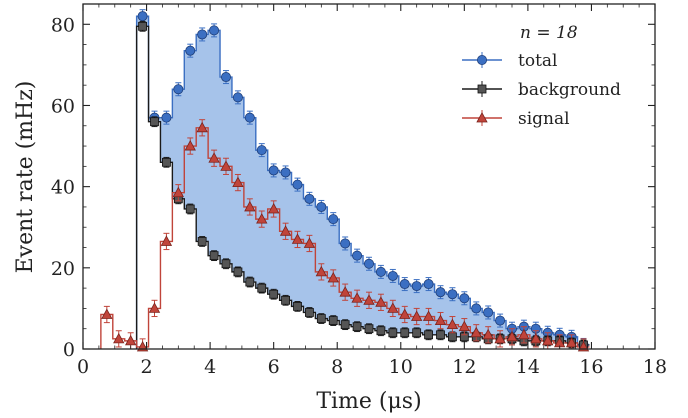 The width and height of the screenshot is (688, 418). I want to click on legend-label-total: total, so click(537, 61).